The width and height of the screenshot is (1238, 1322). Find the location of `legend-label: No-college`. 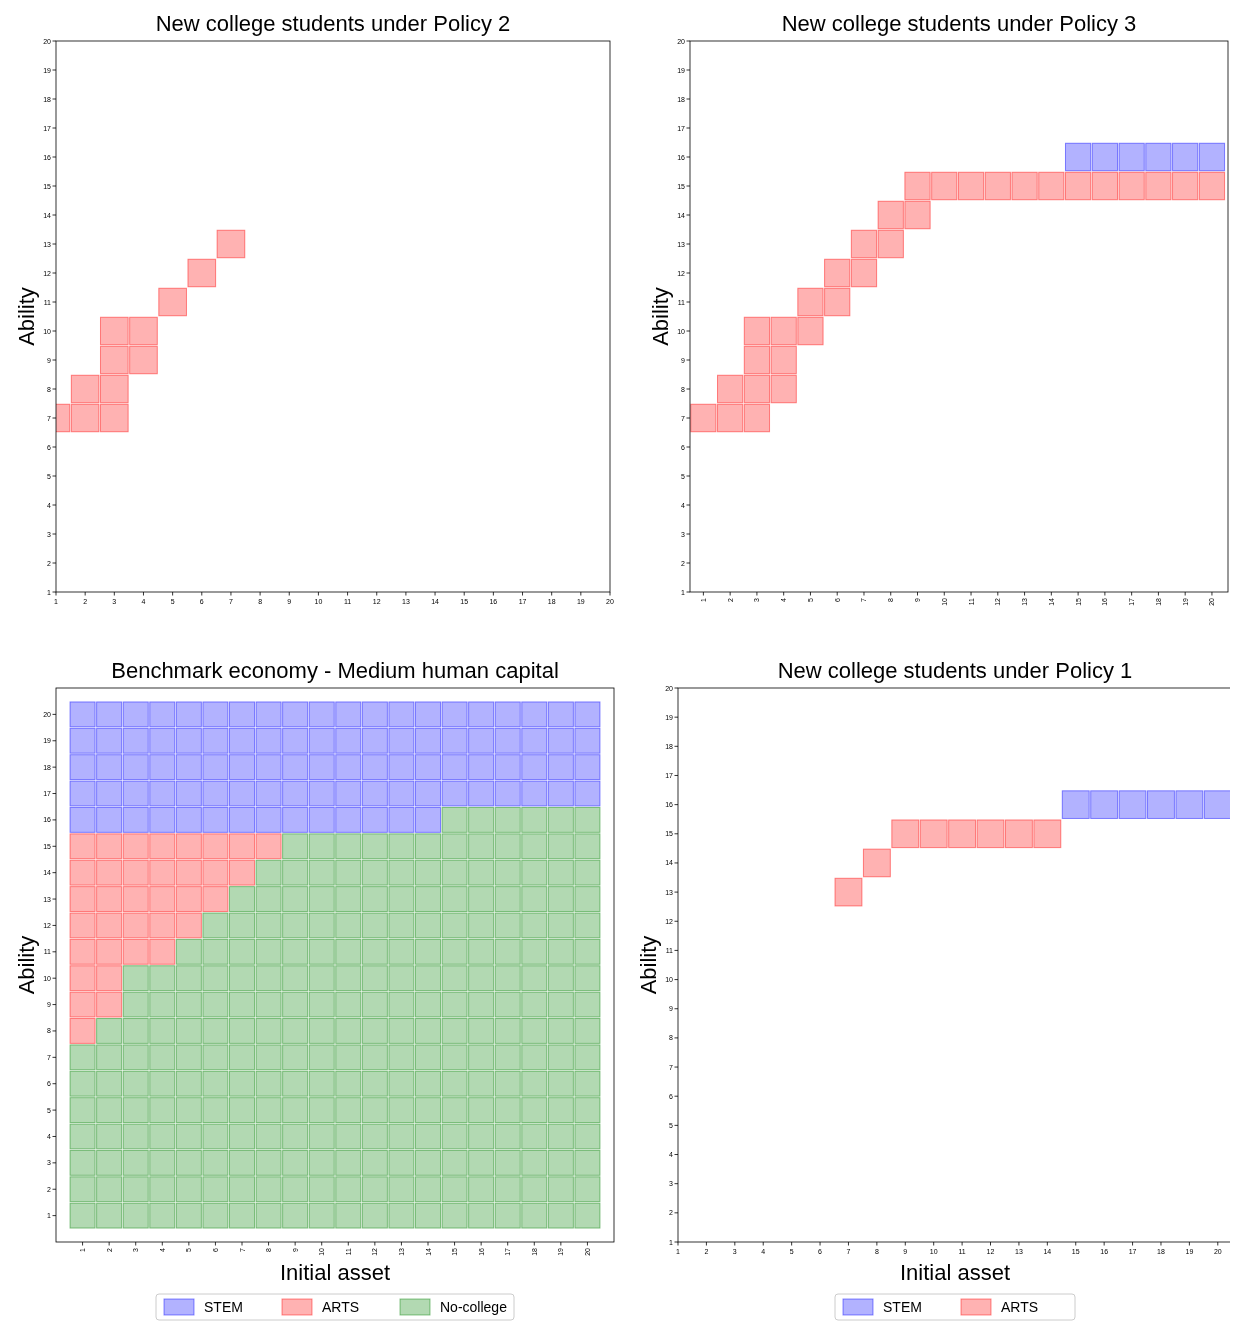

legend-label: No-college is located at coordinates (474, 1307).